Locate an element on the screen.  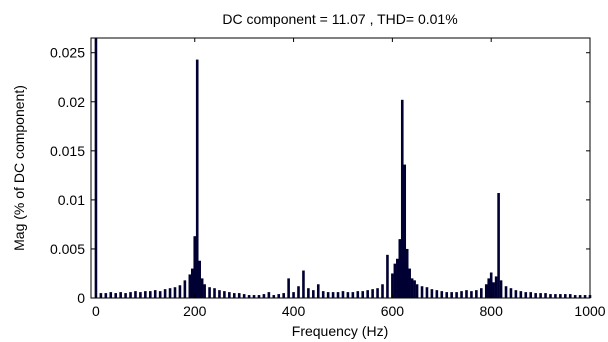
bar-635hz is located at coordinates (409, 283).